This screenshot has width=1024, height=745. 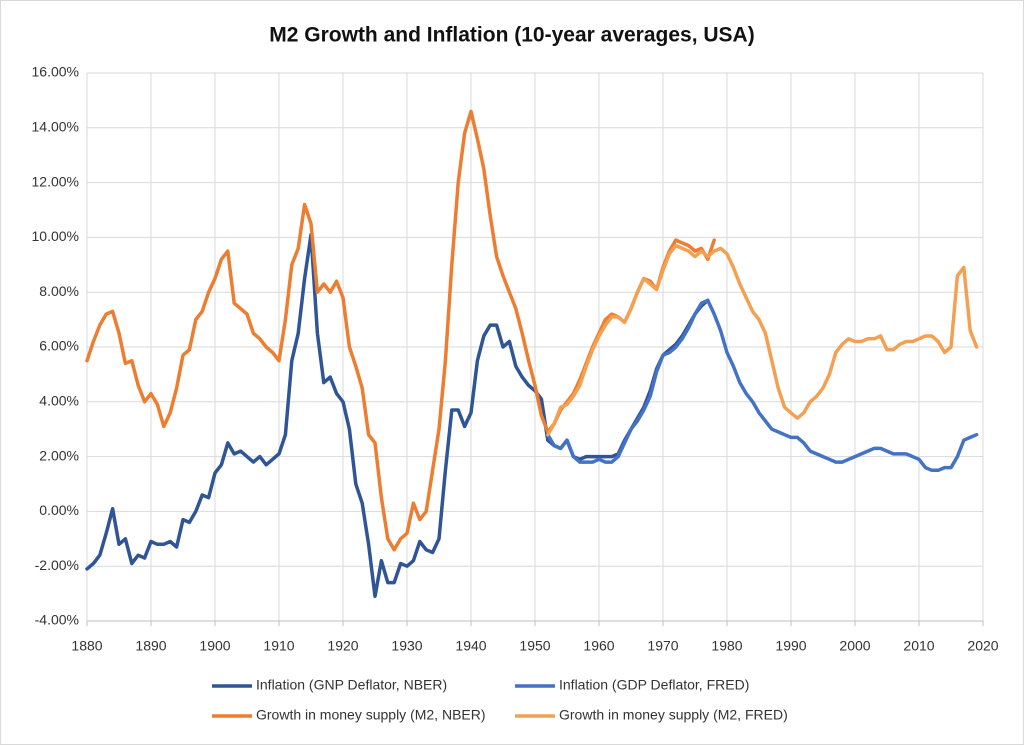 What do you see at coordinates (278, 646) in the screenshot?
I see `x-tick-label: 1910` at bounding box center [278, 646].